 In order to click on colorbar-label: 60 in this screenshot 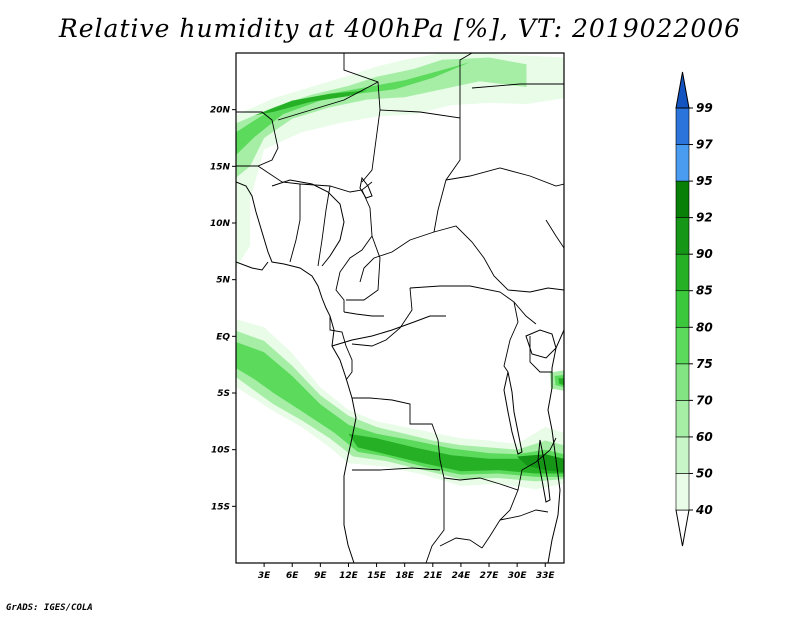, I will do `click(704, 437)`.